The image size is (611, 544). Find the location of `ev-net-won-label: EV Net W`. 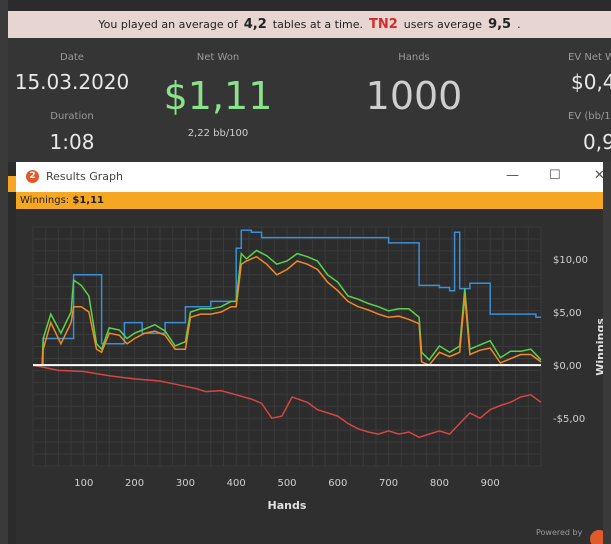

ev-net-won-label: EV Net W is located at coordinates (589, 57).